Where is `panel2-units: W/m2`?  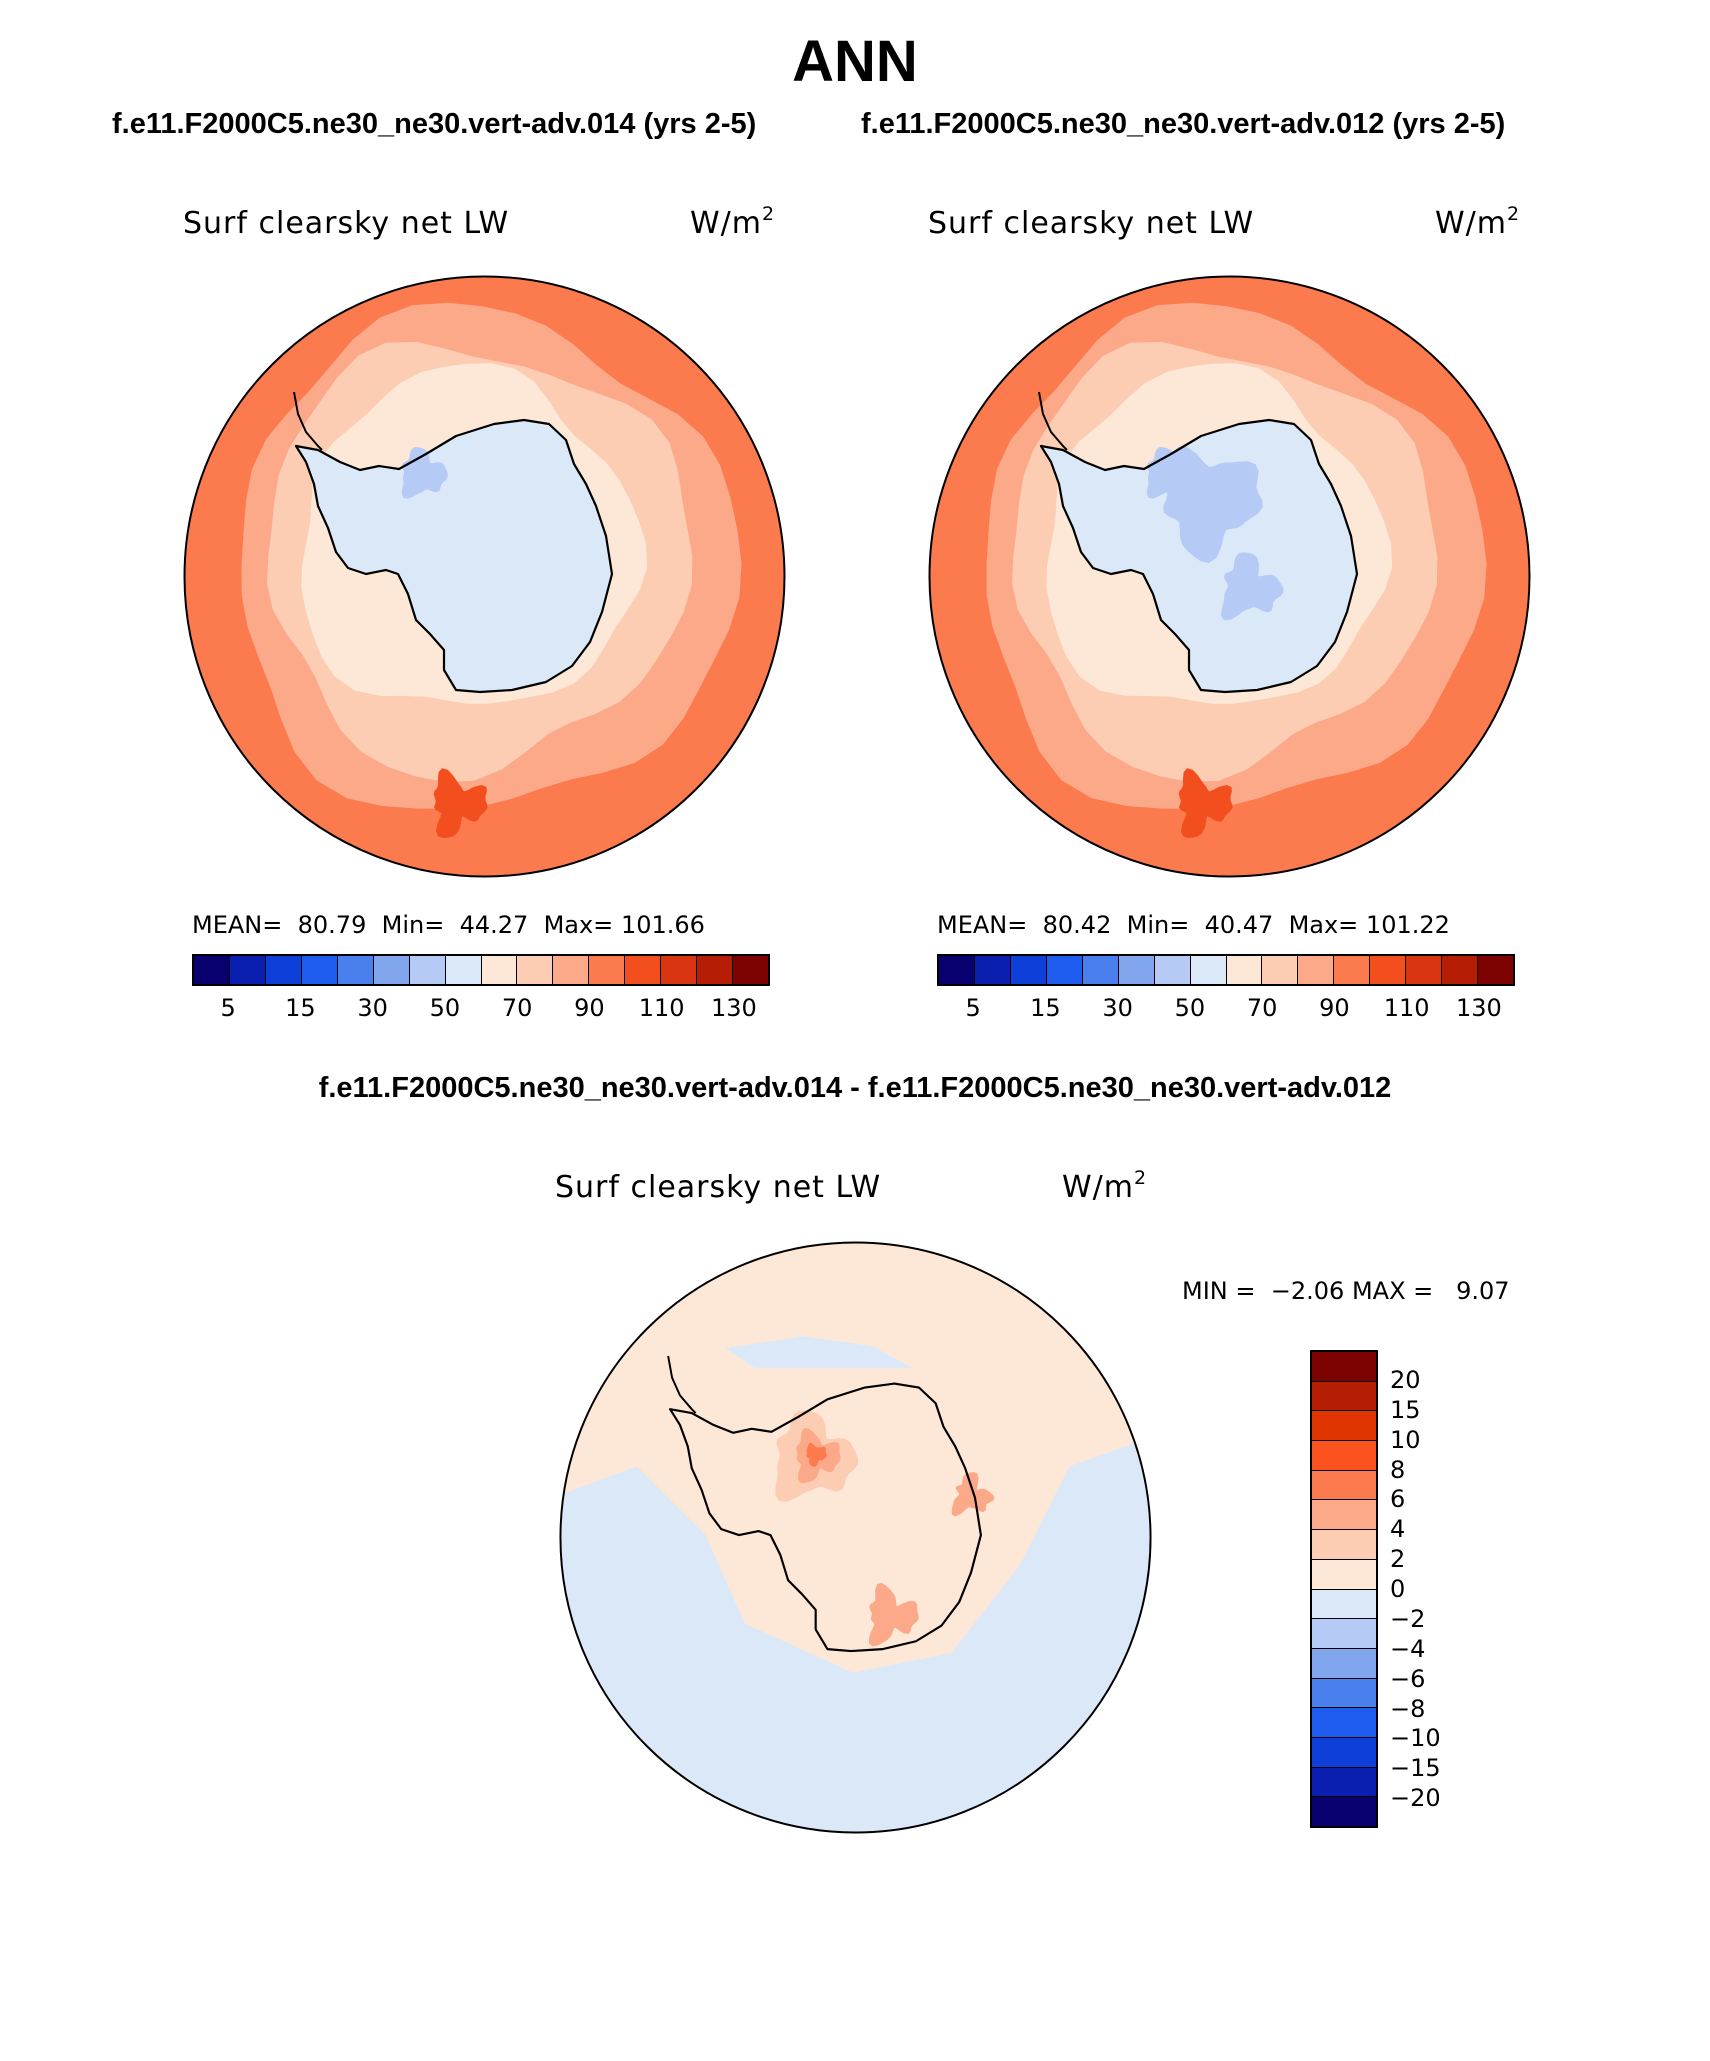 panel2-units: W/m2 is located at coordinates (1478, 222).